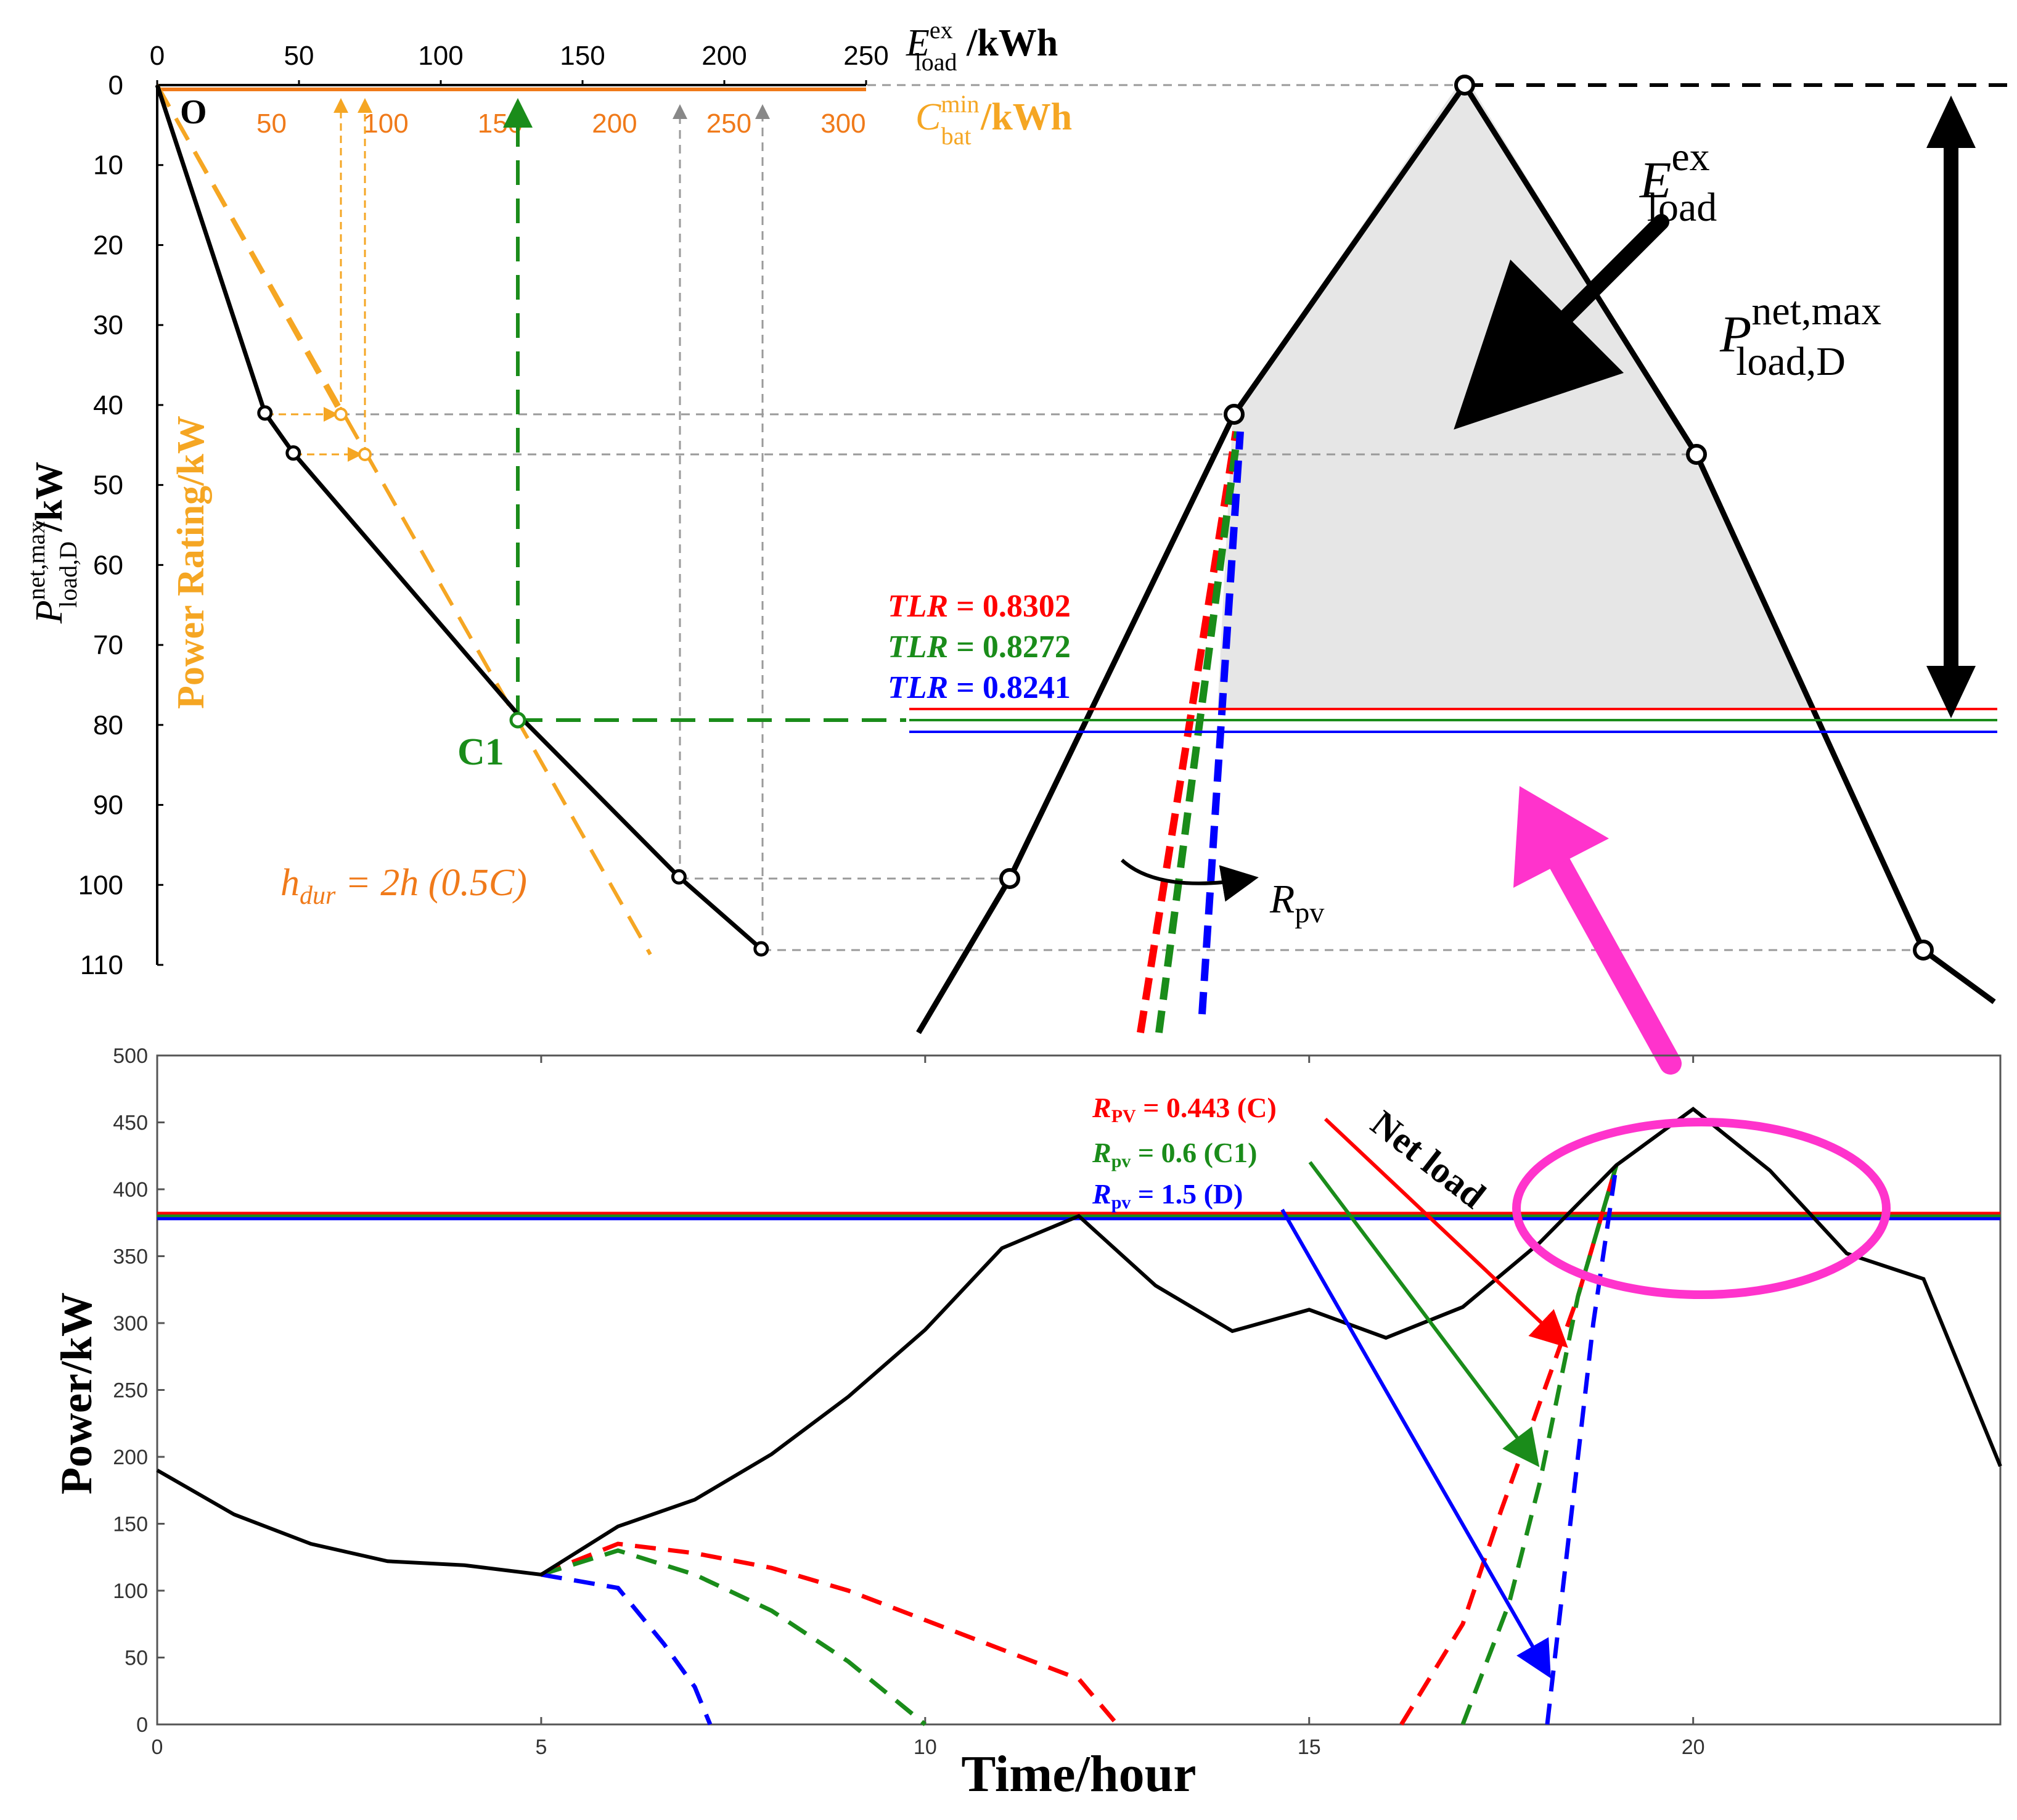 The width and height of the screenshot is (2017, 1820). I want to click on pnet-arrow-up, so click(1951, 122).